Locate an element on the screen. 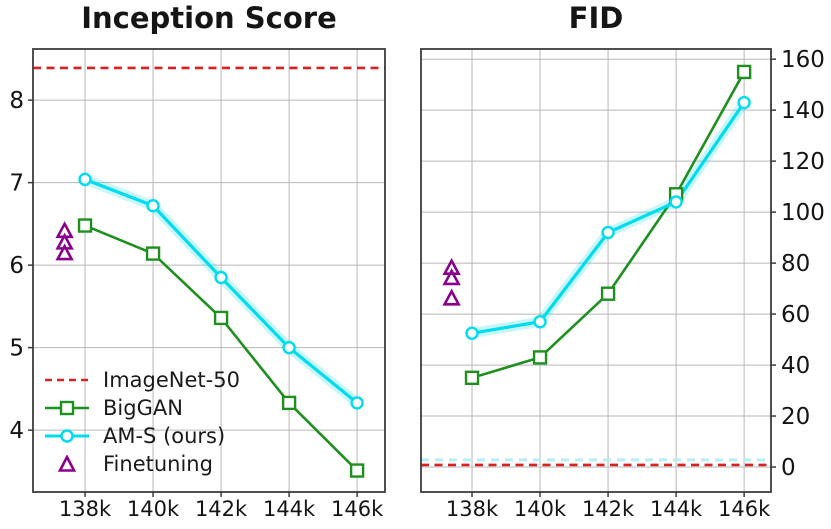  svg-text: 7 is located at coordinates (16, 184).